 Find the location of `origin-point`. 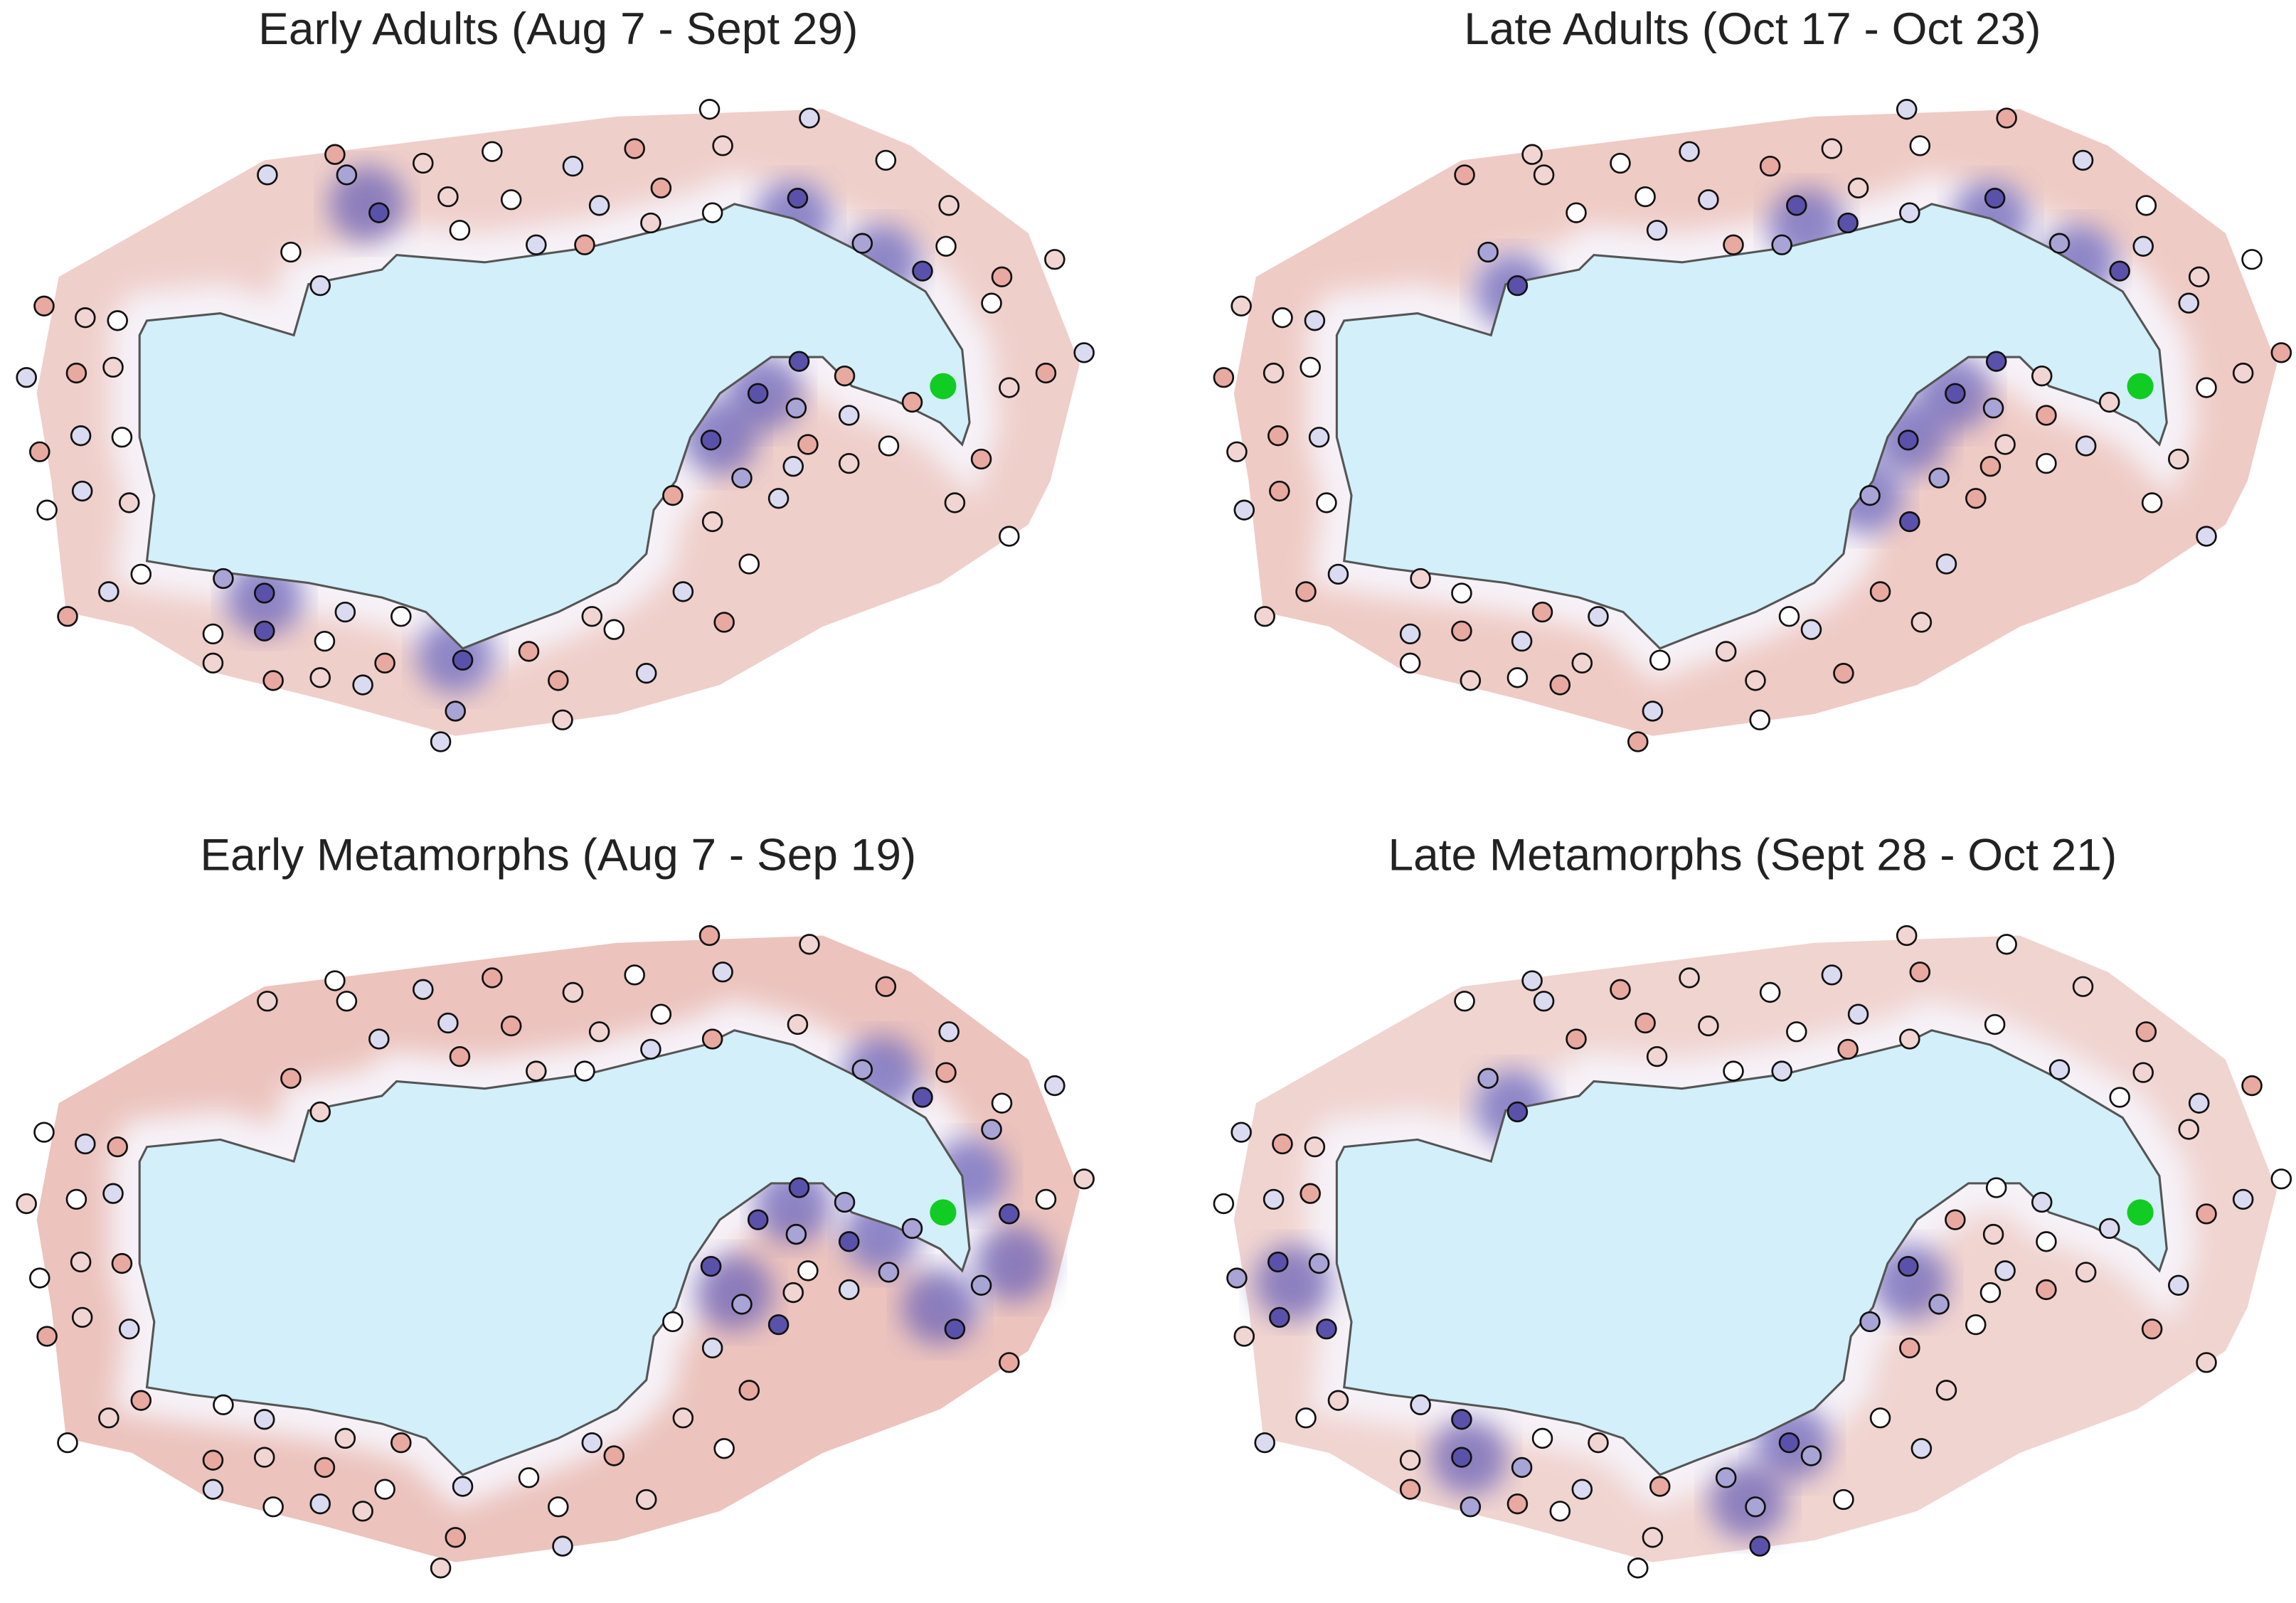

origin-point is located at coordinates (2140, 1212).